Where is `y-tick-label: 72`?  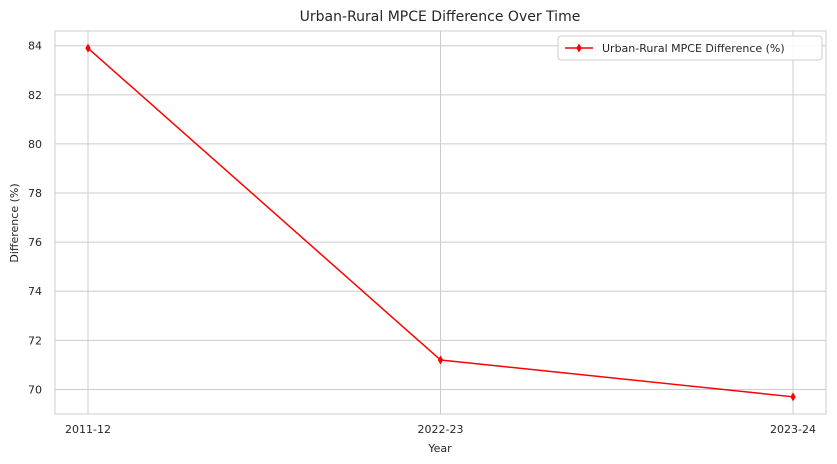
y-tick-label: 72 is located at coordinates (35, 340).